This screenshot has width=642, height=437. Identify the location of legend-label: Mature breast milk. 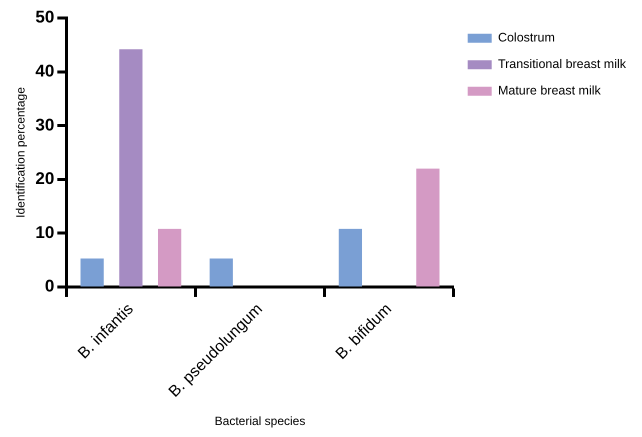
(550, 91).